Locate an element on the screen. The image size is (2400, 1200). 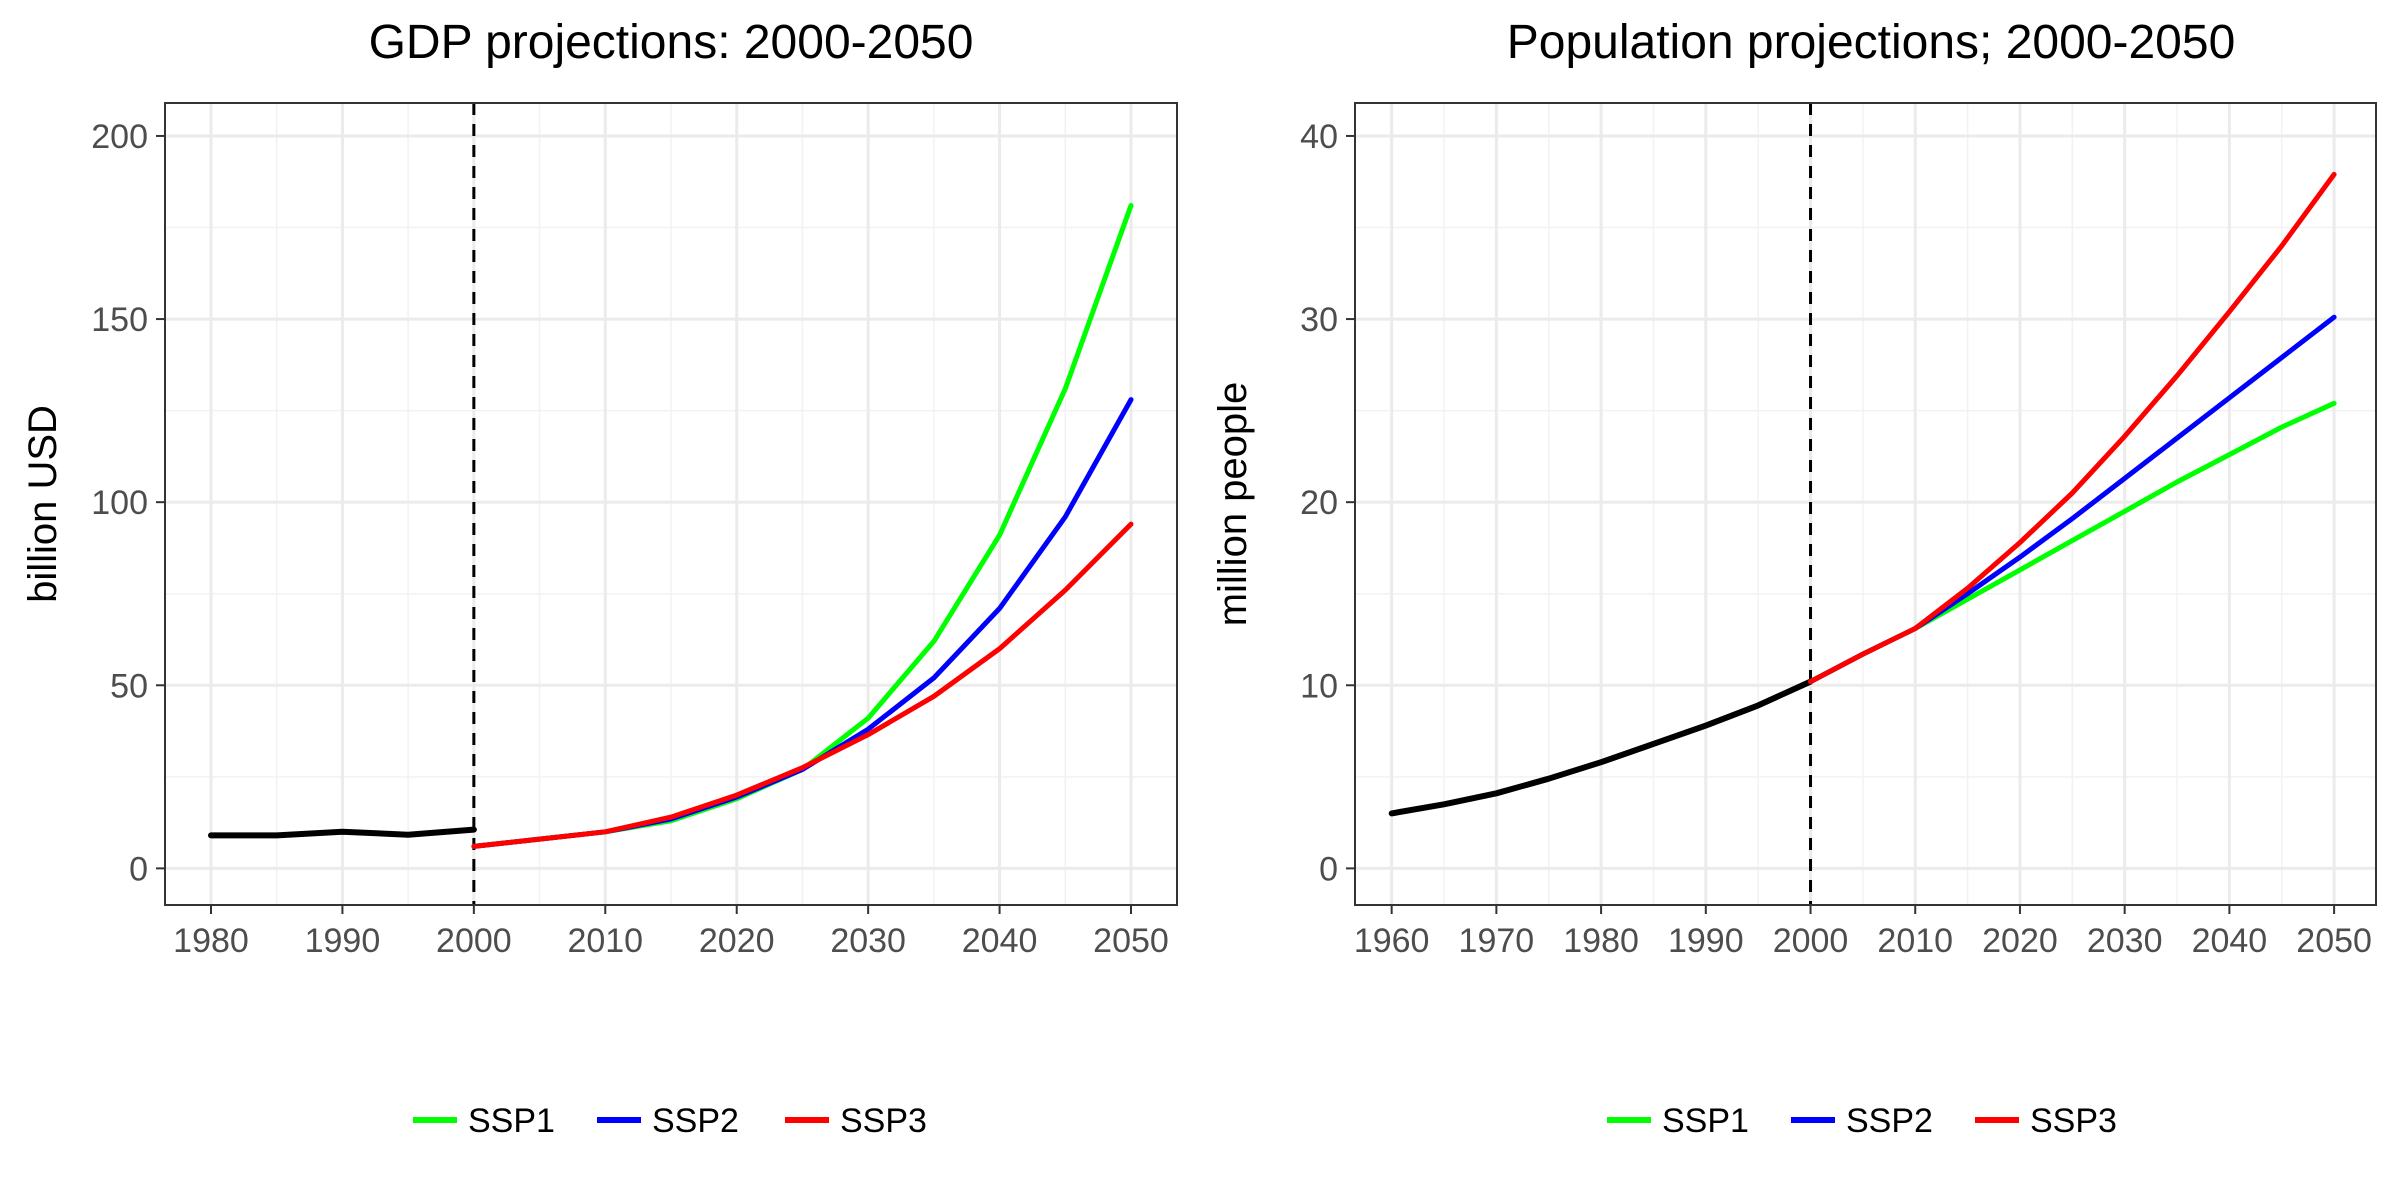
population-legend-label-ssp3: SSP3 is located at coordinates (2073, 1121).